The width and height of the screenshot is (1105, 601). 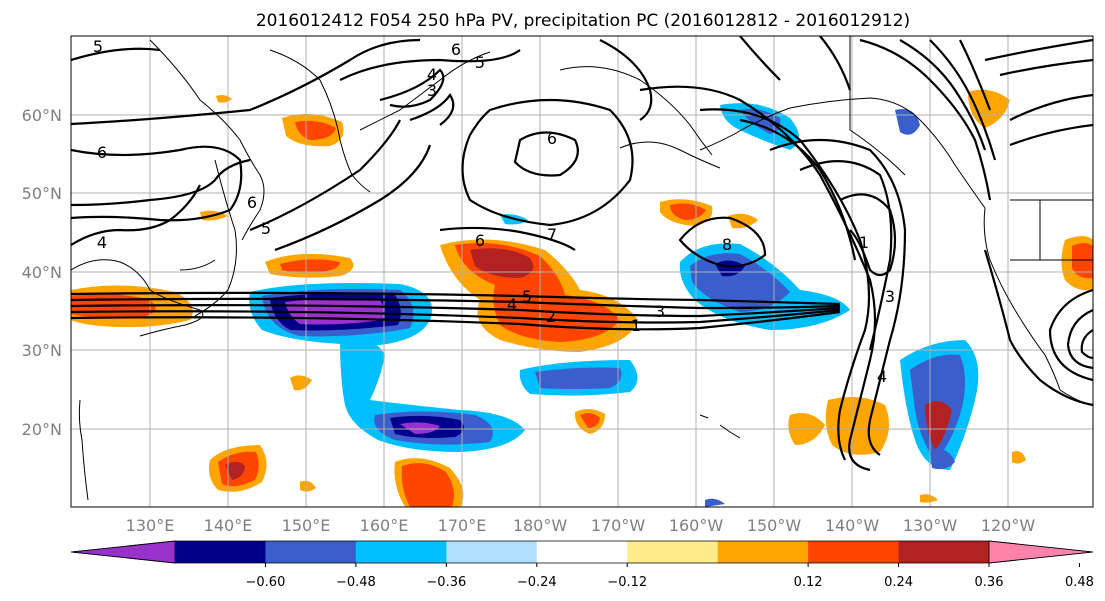 What do you see at coordinates (930, 525) in the screenshot?
I see `longitude-label: 130°W` at bounding box center [930, 525].